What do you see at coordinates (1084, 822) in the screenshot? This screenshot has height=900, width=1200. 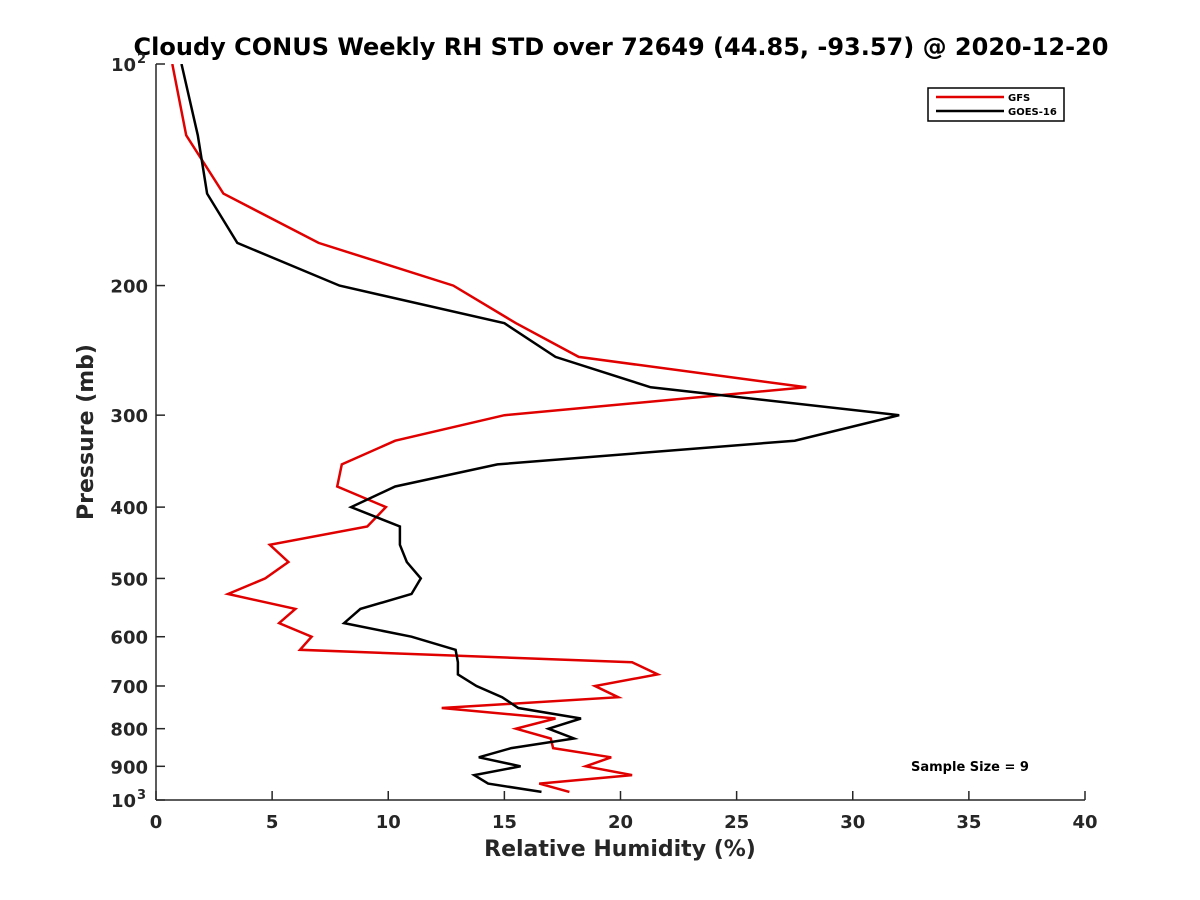 I see `x-tick-label: 40` at bounding box center [1084, 822].